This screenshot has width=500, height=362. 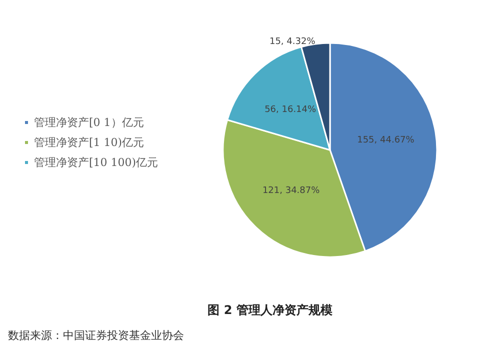 What do you see at coordinates (292, 42) in the screenshot?
I see `data-label: 15, 4.32%` at bounding box center [292, 42].